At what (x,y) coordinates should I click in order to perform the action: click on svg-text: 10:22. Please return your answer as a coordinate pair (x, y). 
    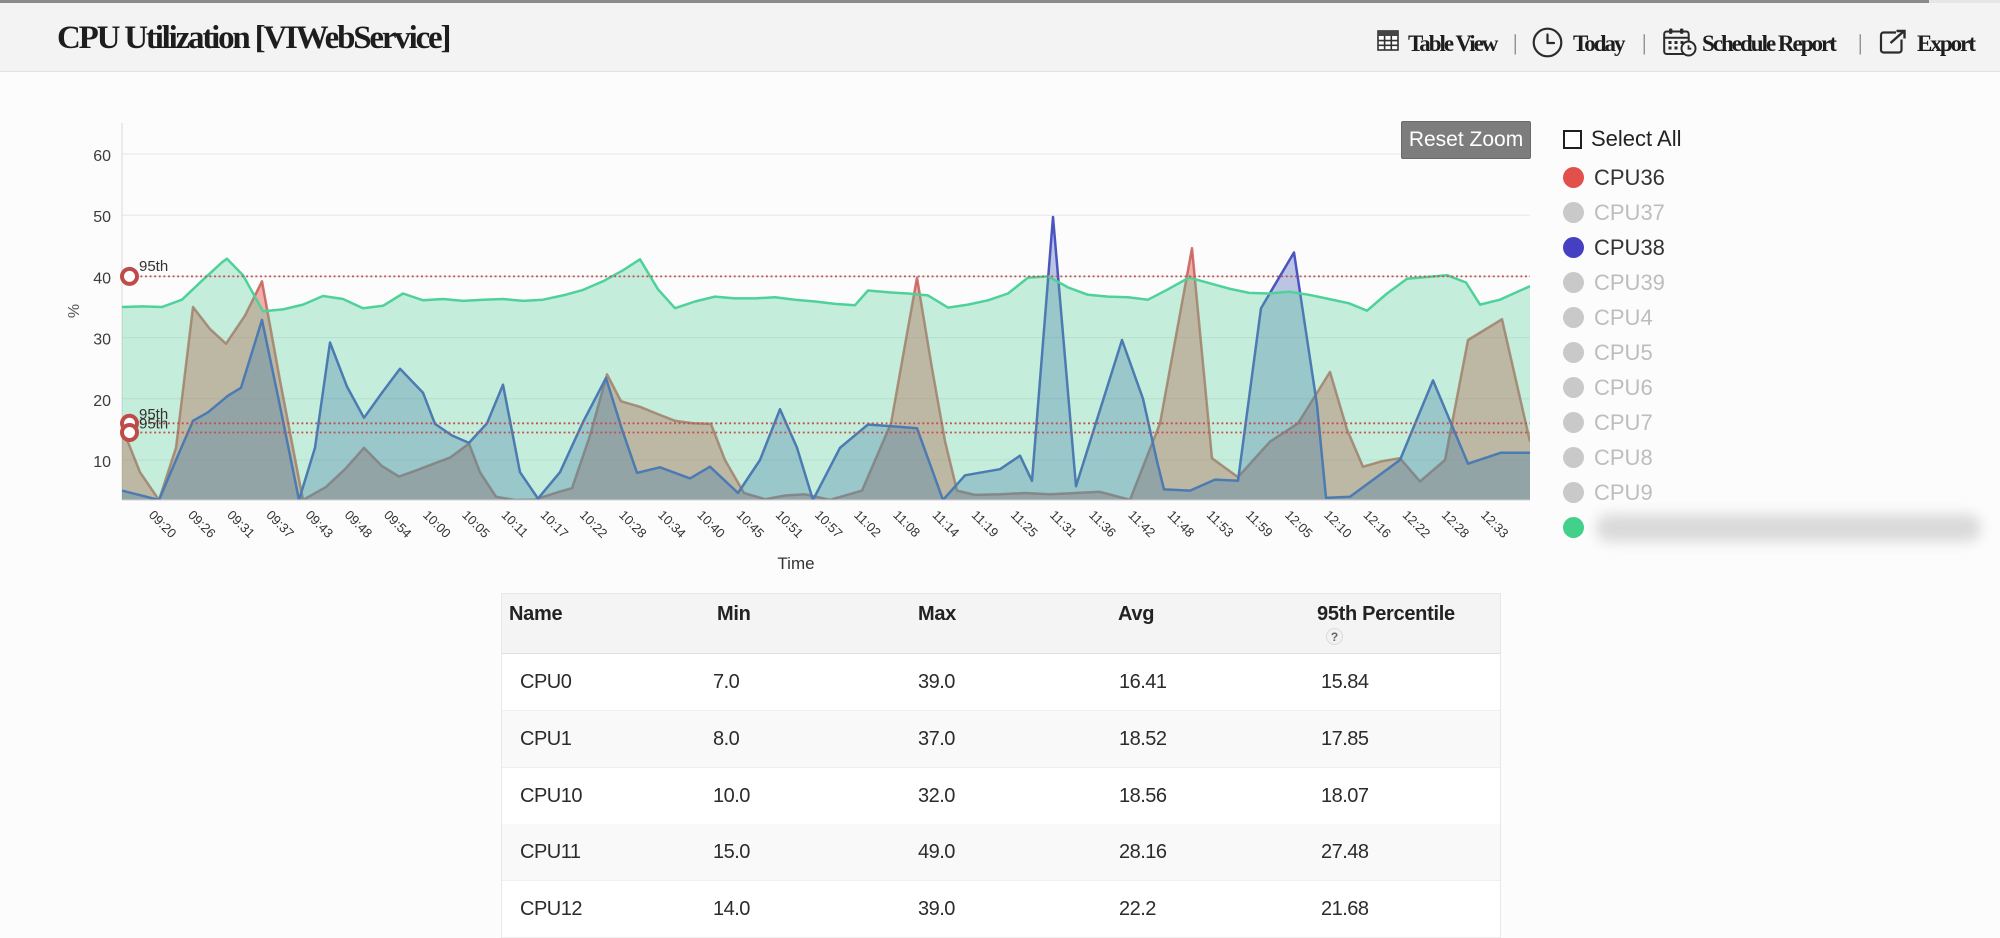
    Looking at the image, I should click on (594, 524).